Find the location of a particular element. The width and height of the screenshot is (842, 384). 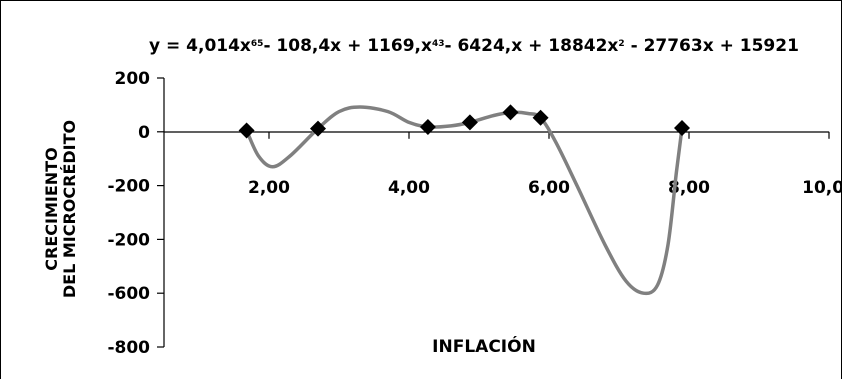

equation-term: - 6424,x + 18842x is located at coordinates (532, 46).